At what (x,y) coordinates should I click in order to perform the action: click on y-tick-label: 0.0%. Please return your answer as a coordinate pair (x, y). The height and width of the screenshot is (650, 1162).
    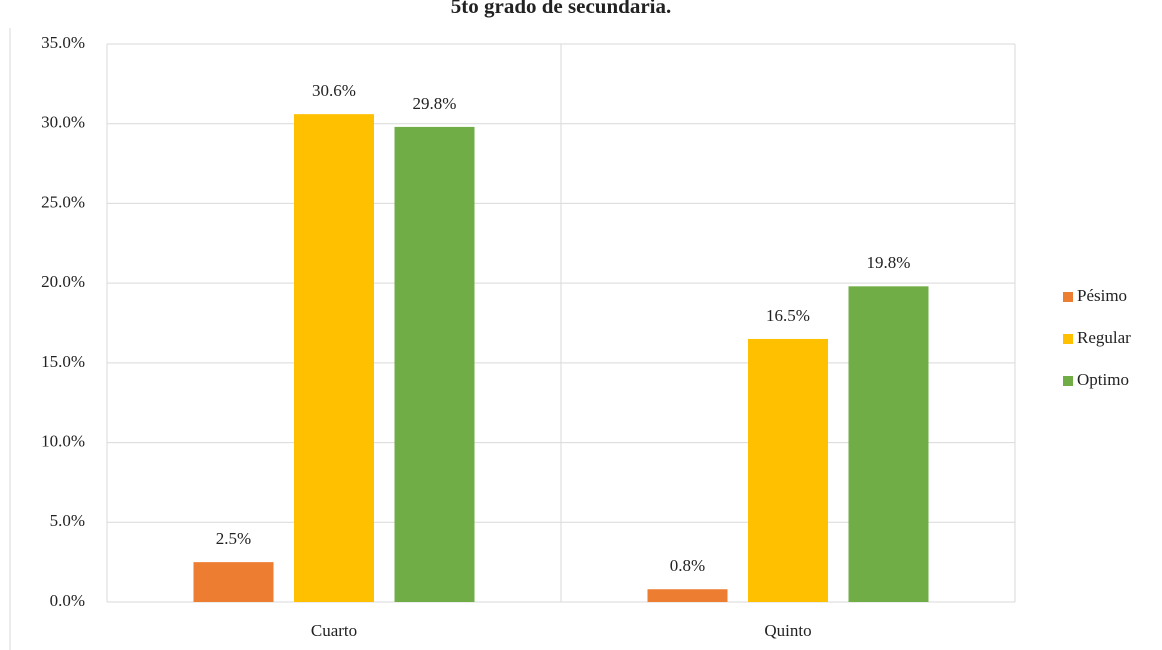
    Looking at the image, I should click on (67, 600).